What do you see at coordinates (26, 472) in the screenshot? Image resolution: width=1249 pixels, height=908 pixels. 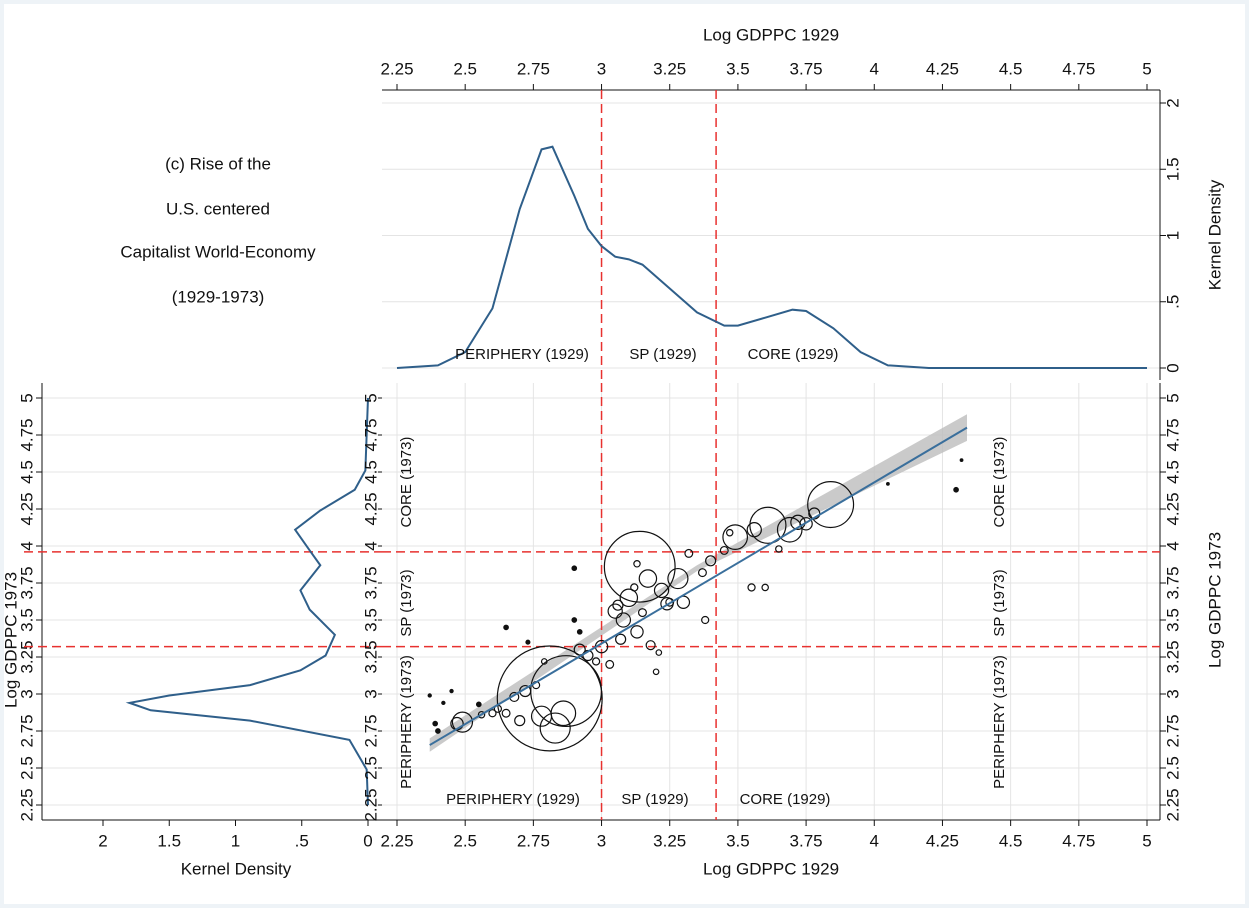 I see `y-tick-label: 4.5` at bounding box center [26, 472].